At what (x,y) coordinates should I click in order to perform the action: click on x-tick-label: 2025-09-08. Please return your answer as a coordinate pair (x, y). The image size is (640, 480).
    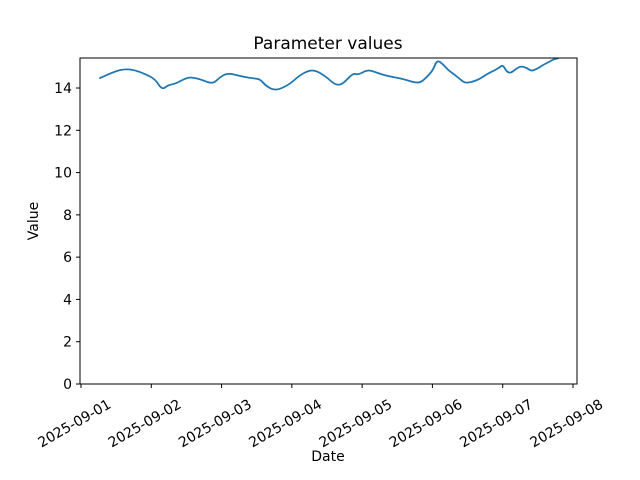
    Looking at the image, I should click on (567, 424).